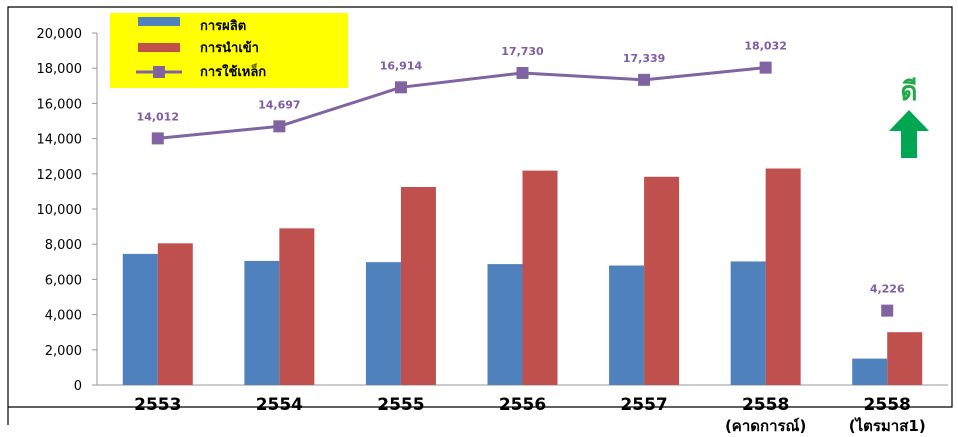 Image resolution: width=958 pixels, height=437 pixels. Describe the element at coordinates (60, 210) in the screenshot. I see `y-tick-label: 10,000` at that location.